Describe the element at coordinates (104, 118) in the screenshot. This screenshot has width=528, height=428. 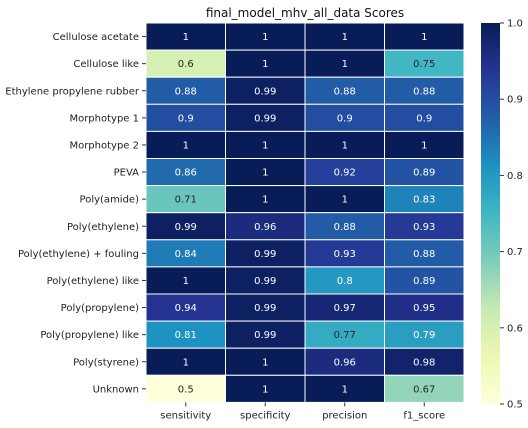
I see `row-label: Morphotype 1` at that location.